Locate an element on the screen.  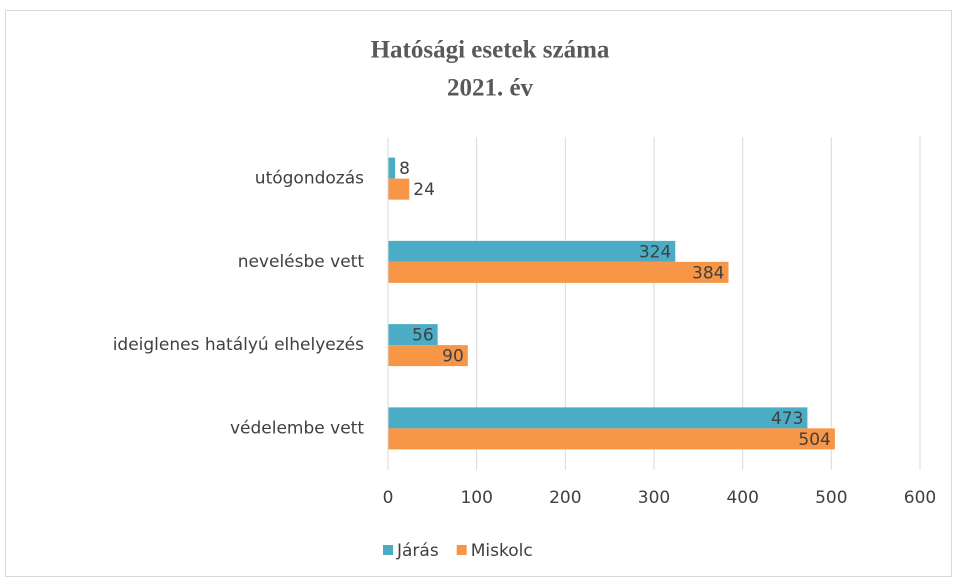
y-tick-label: ideiglenes hatályú elhelyezés is located at coordinates (238, 345).